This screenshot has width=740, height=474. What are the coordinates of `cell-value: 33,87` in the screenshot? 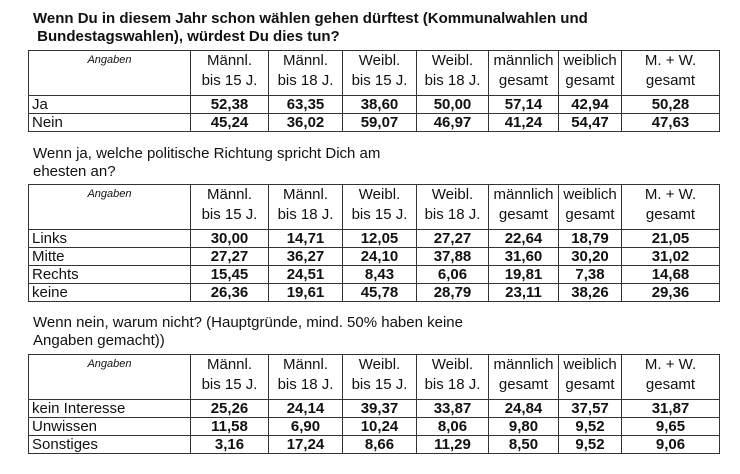 It's located at (452, 408).